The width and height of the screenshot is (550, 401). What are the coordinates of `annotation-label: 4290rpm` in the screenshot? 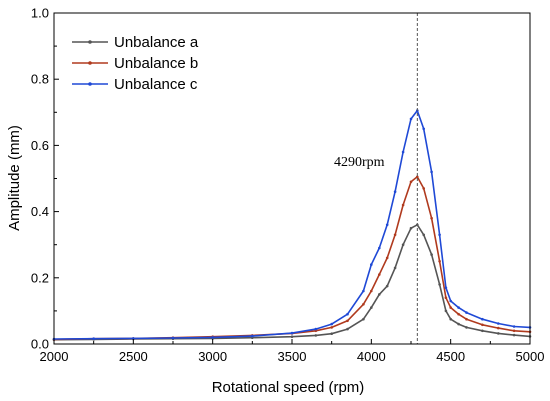 It's located at (359, 162).